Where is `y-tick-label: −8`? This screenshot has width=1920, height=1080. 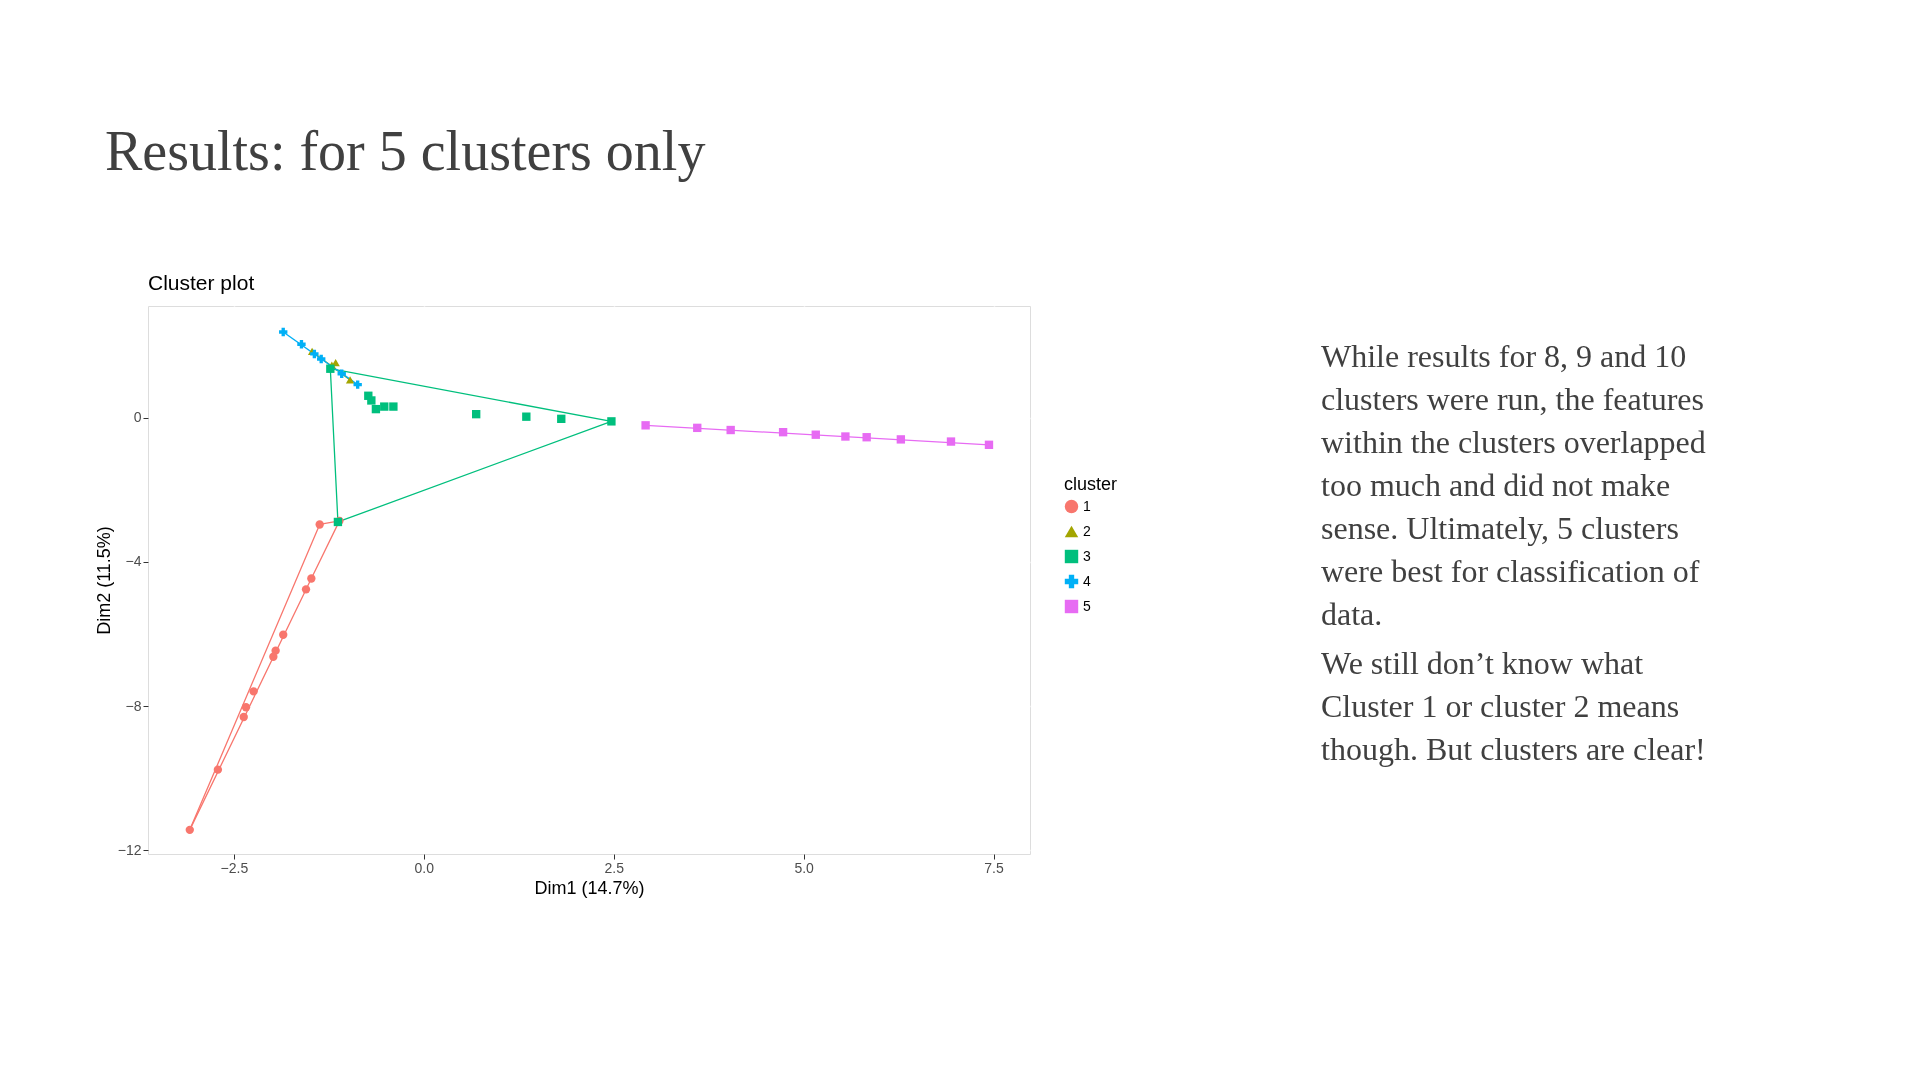 y-tick-label: −8 is located at coordinates (133, 705).